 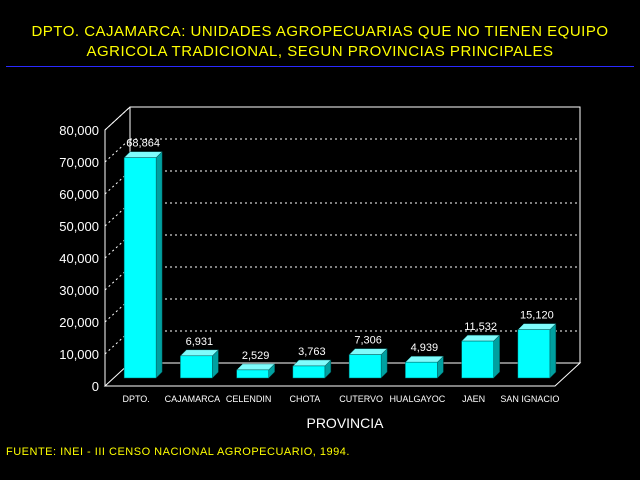 What do you see at coordinates (312, 352) in the screenshot?
I see `data-label: 3,763` at bounding box center [312, 352].